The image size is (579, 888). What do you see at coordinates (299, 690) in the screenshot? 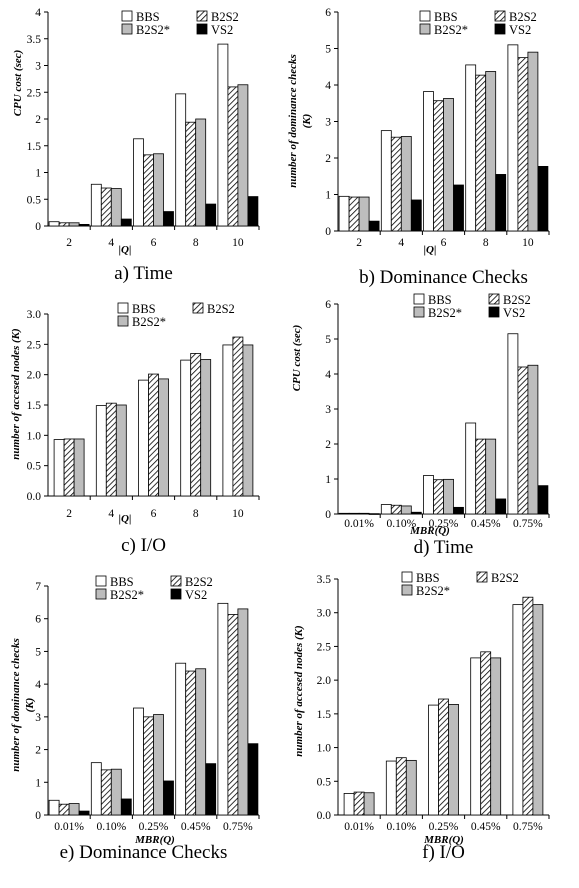
I see `y-axis-label: number of accesed nodes (K)` at bounding box center [299, 690].